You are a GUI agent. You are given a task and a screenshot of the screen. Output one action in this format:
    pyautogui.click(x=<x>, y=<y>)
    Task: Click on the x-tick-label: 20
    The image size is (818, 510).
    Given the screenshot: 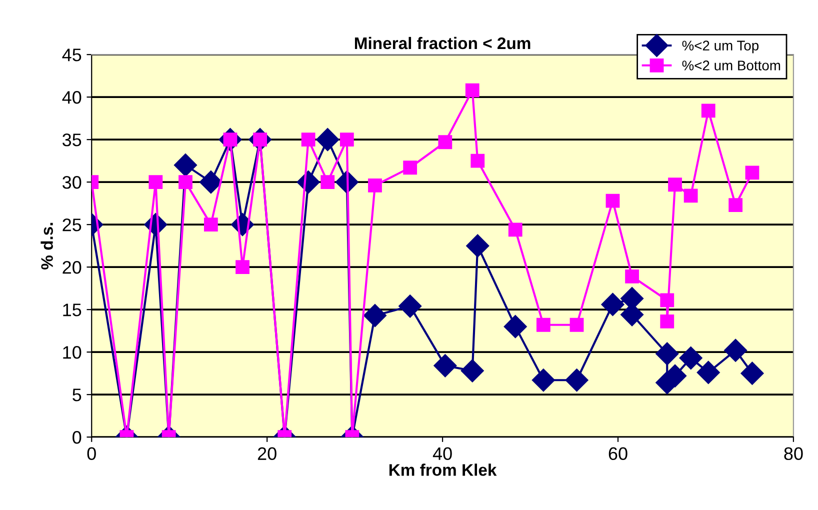 What is the action you would take?
    pyautogui.click(x=267, y=453)
    